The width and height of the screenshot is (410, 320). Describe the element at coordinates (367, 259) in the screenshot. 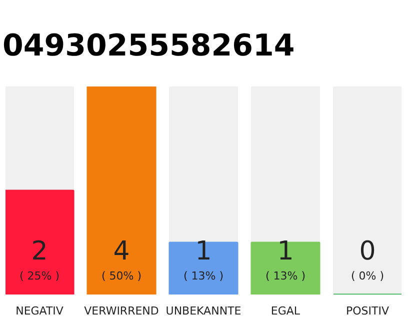

I see `data-label: 0 ( 0% )` at that location.